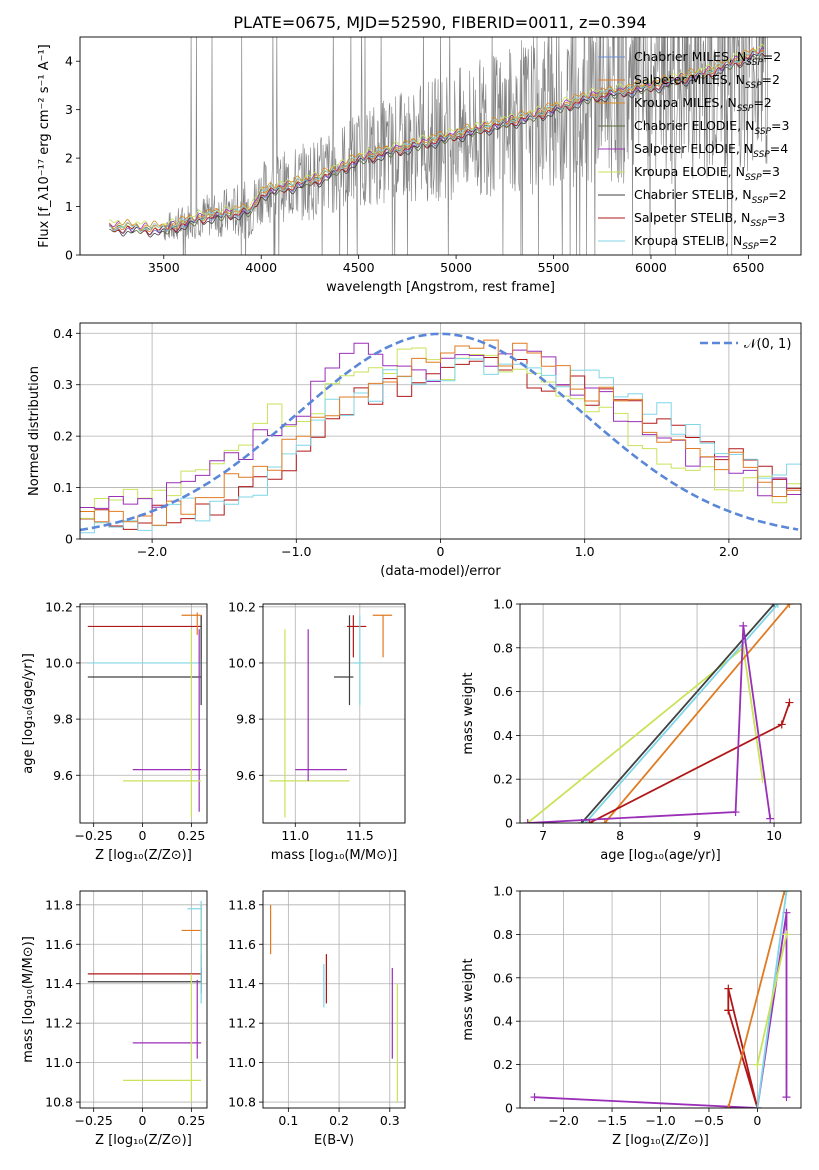 This screenshot has height=1170, width=819. What do you see at coordinates (334, 1140) in the screenshot?
I see `x-axis-label: E(B-V)` at bounding box center [334, 1140].